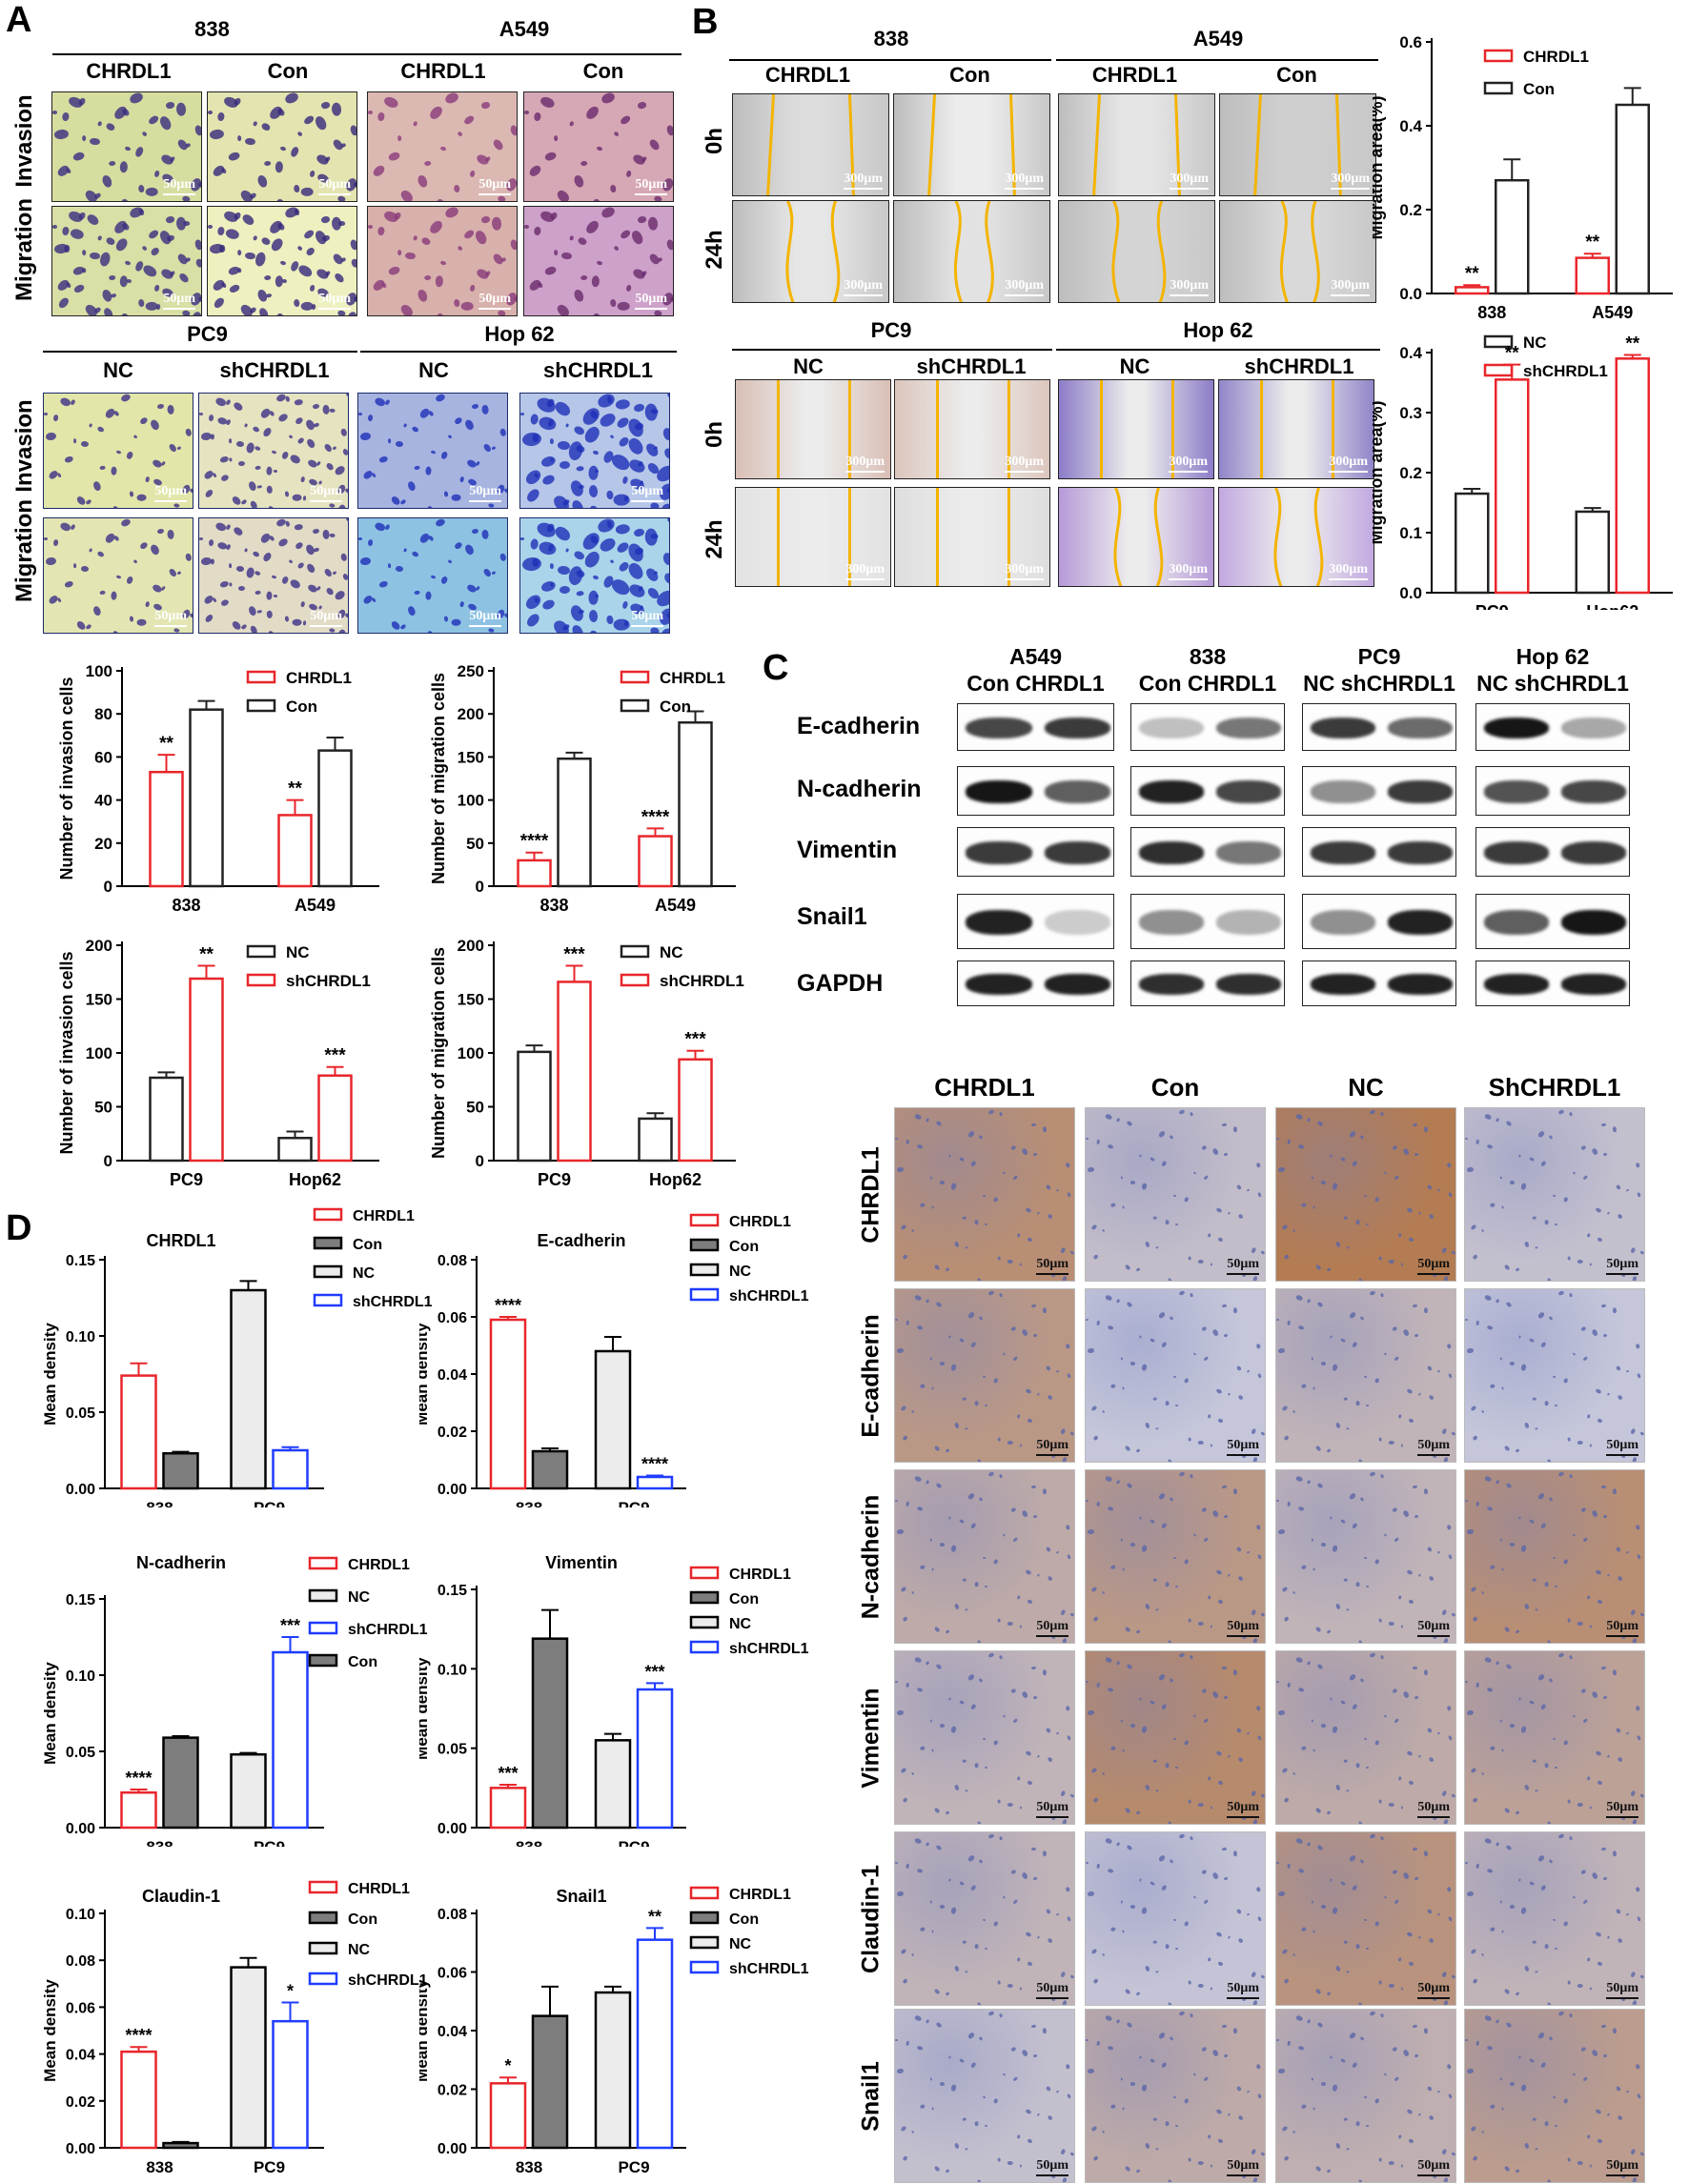 The image size is (1689, 2184). Describe the element at coordinates (181, 1562) in the screenshot. I see `chart-title: N-cadherin` at that location.